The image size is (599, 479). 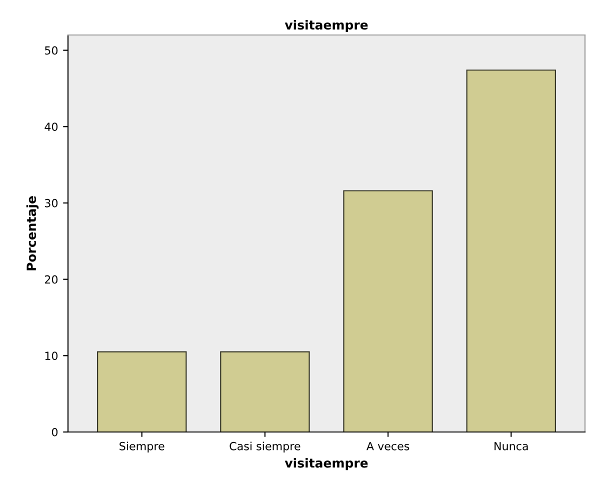 I want to click on y-axis-title: Porcentaje, so click(x=32, y=233).